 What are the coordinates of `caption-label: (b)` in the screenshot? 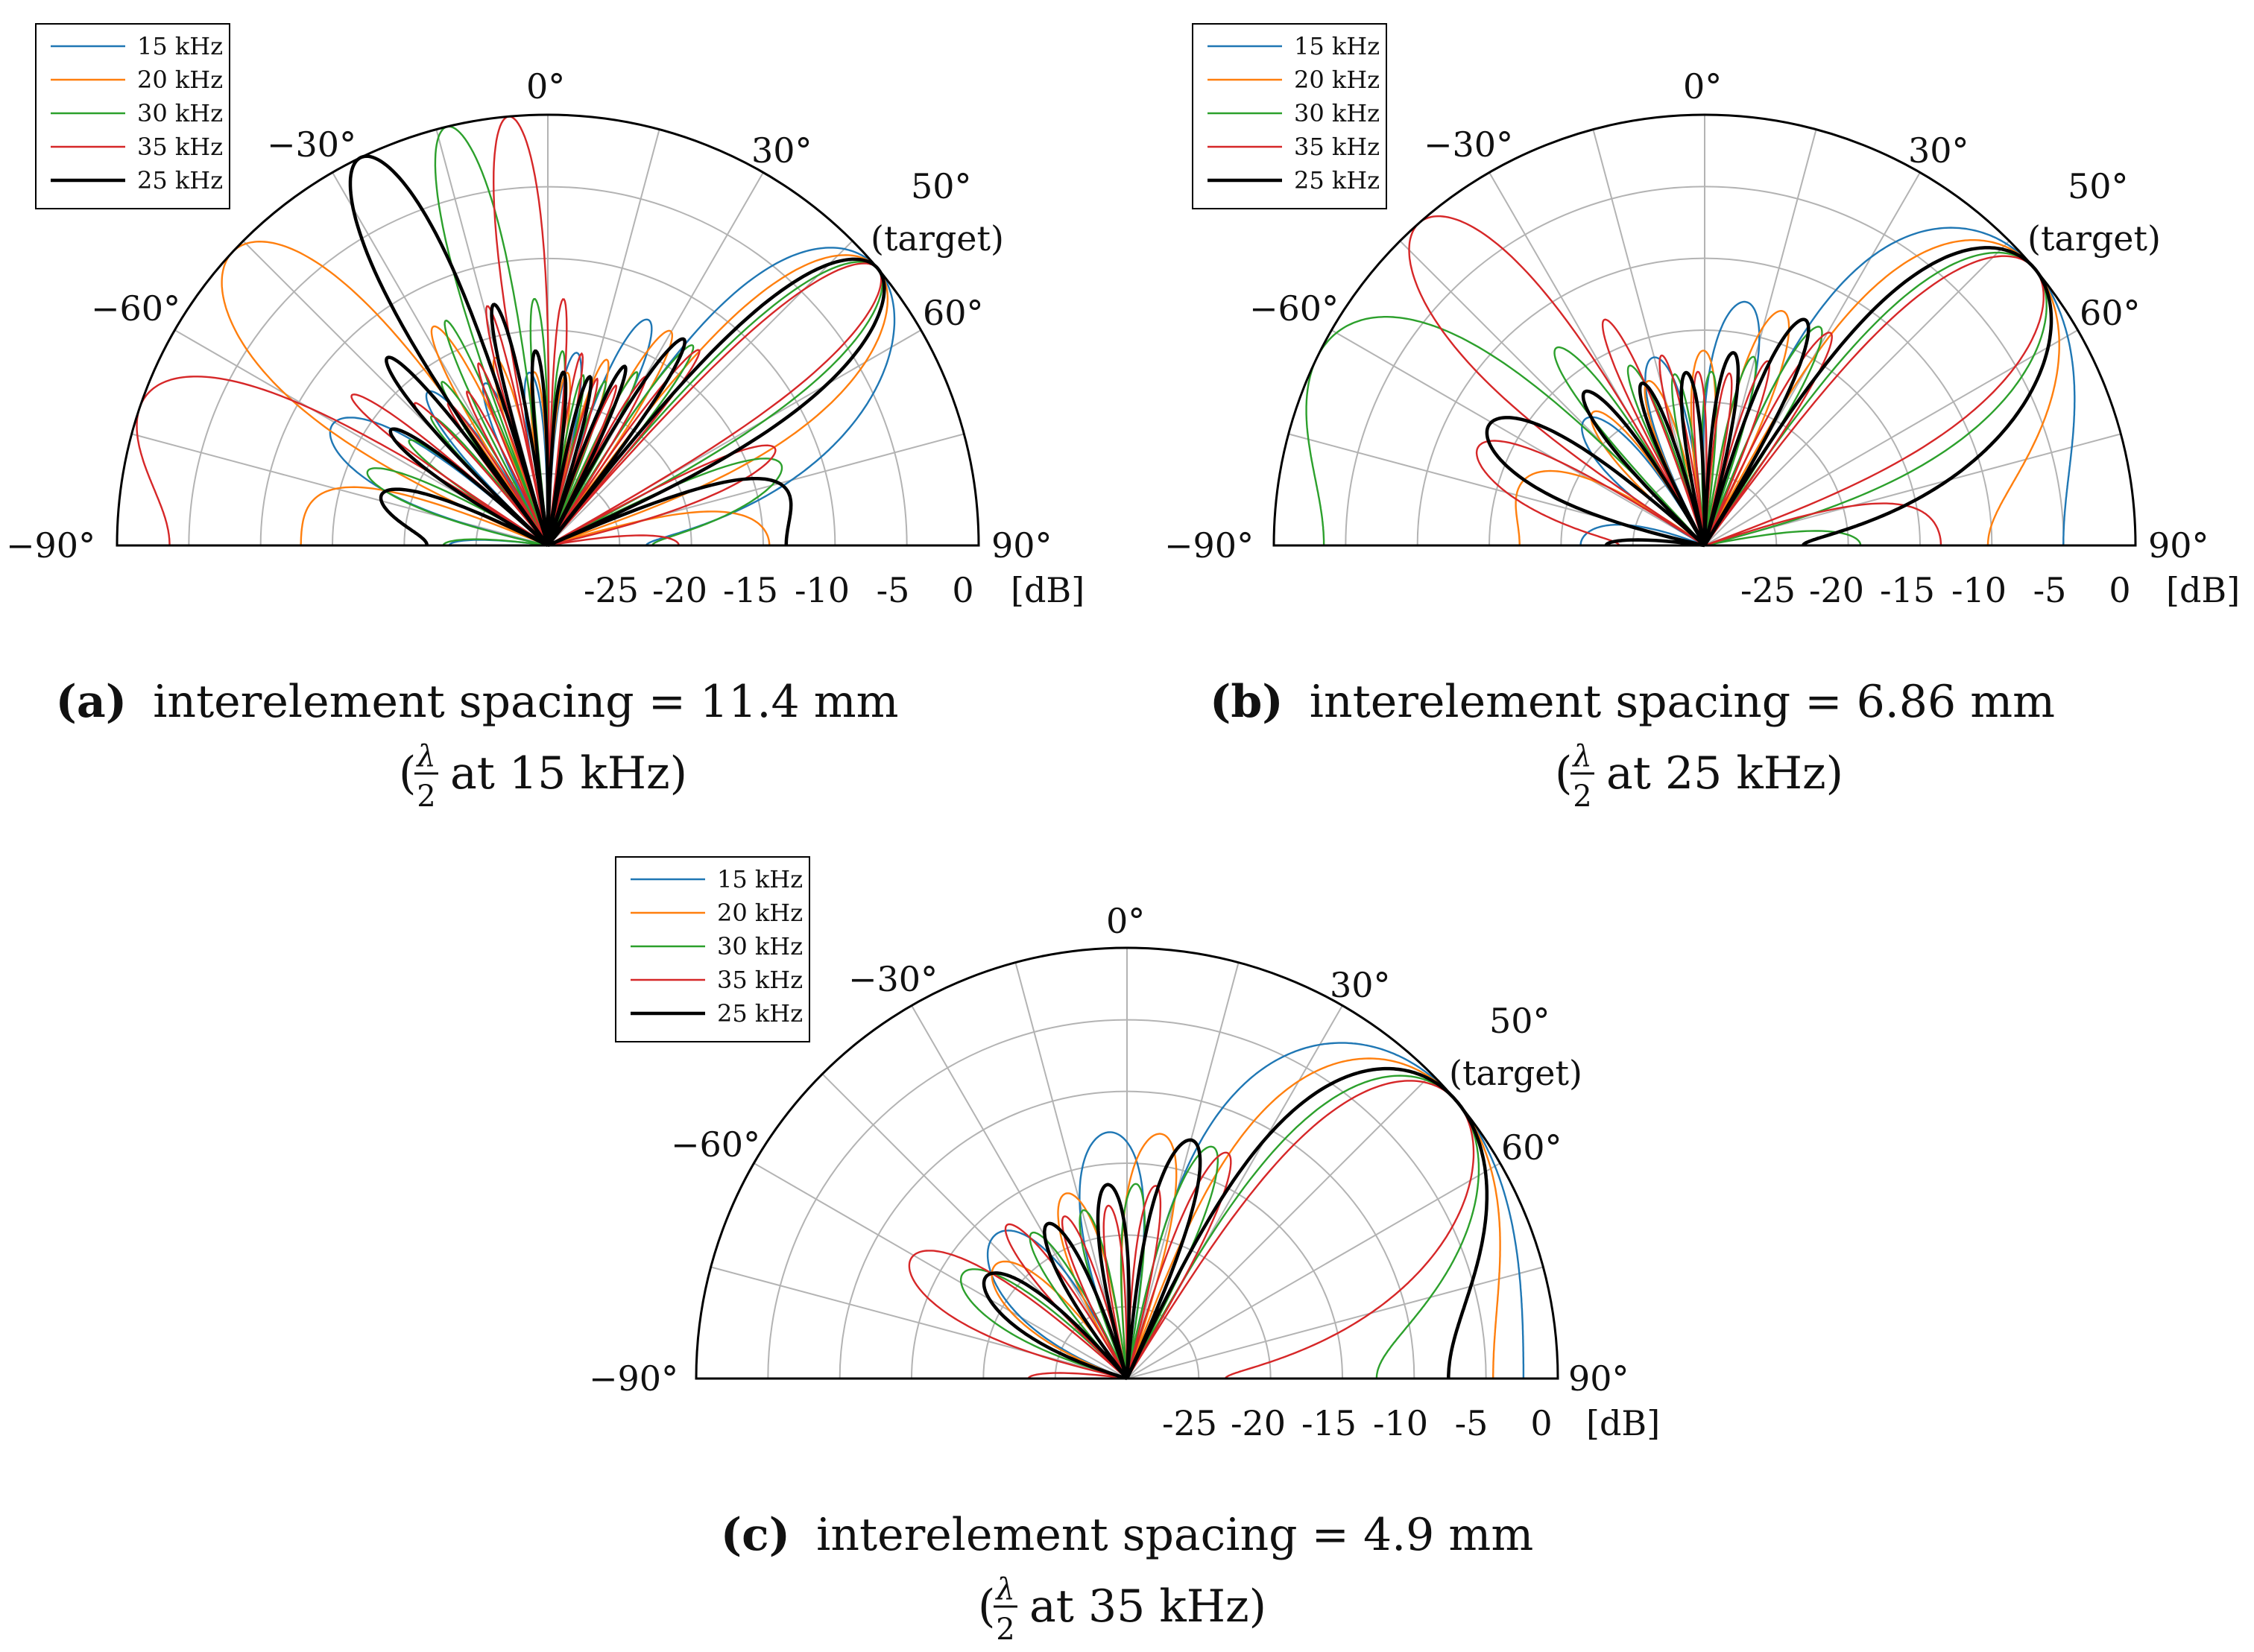 It's located at (1247, 702).